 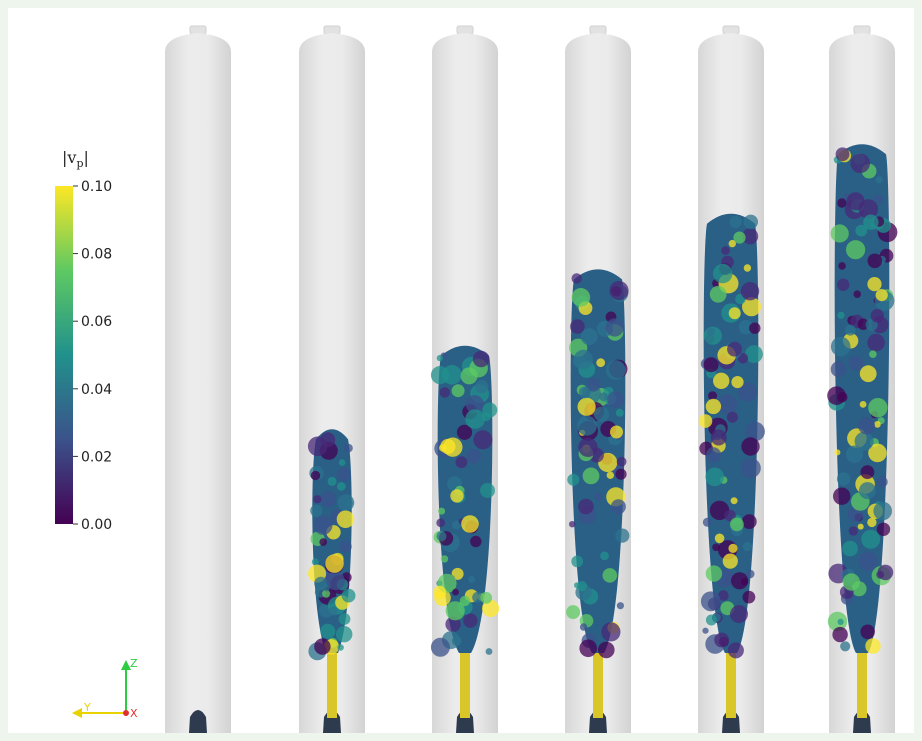 What do you see at coordinates (96, 187) in the screenshot?
I see `color-bar-tick-label: 0.10` at bounding box center [96, 187].